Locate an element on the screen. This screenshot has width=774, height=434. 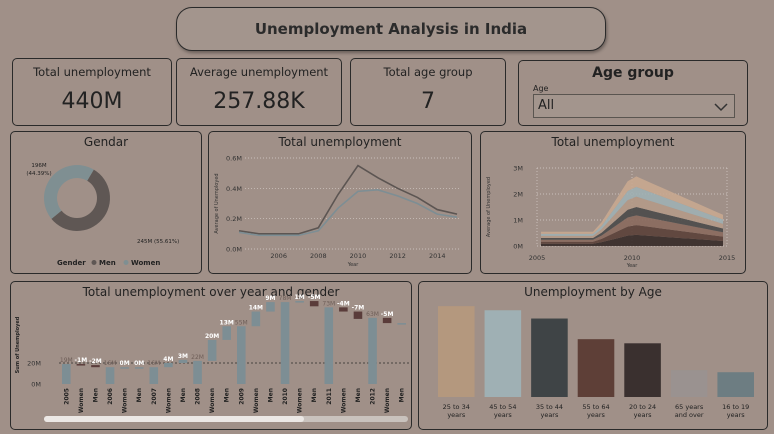
age-dropdown: All is located at coordinates (634, 106).